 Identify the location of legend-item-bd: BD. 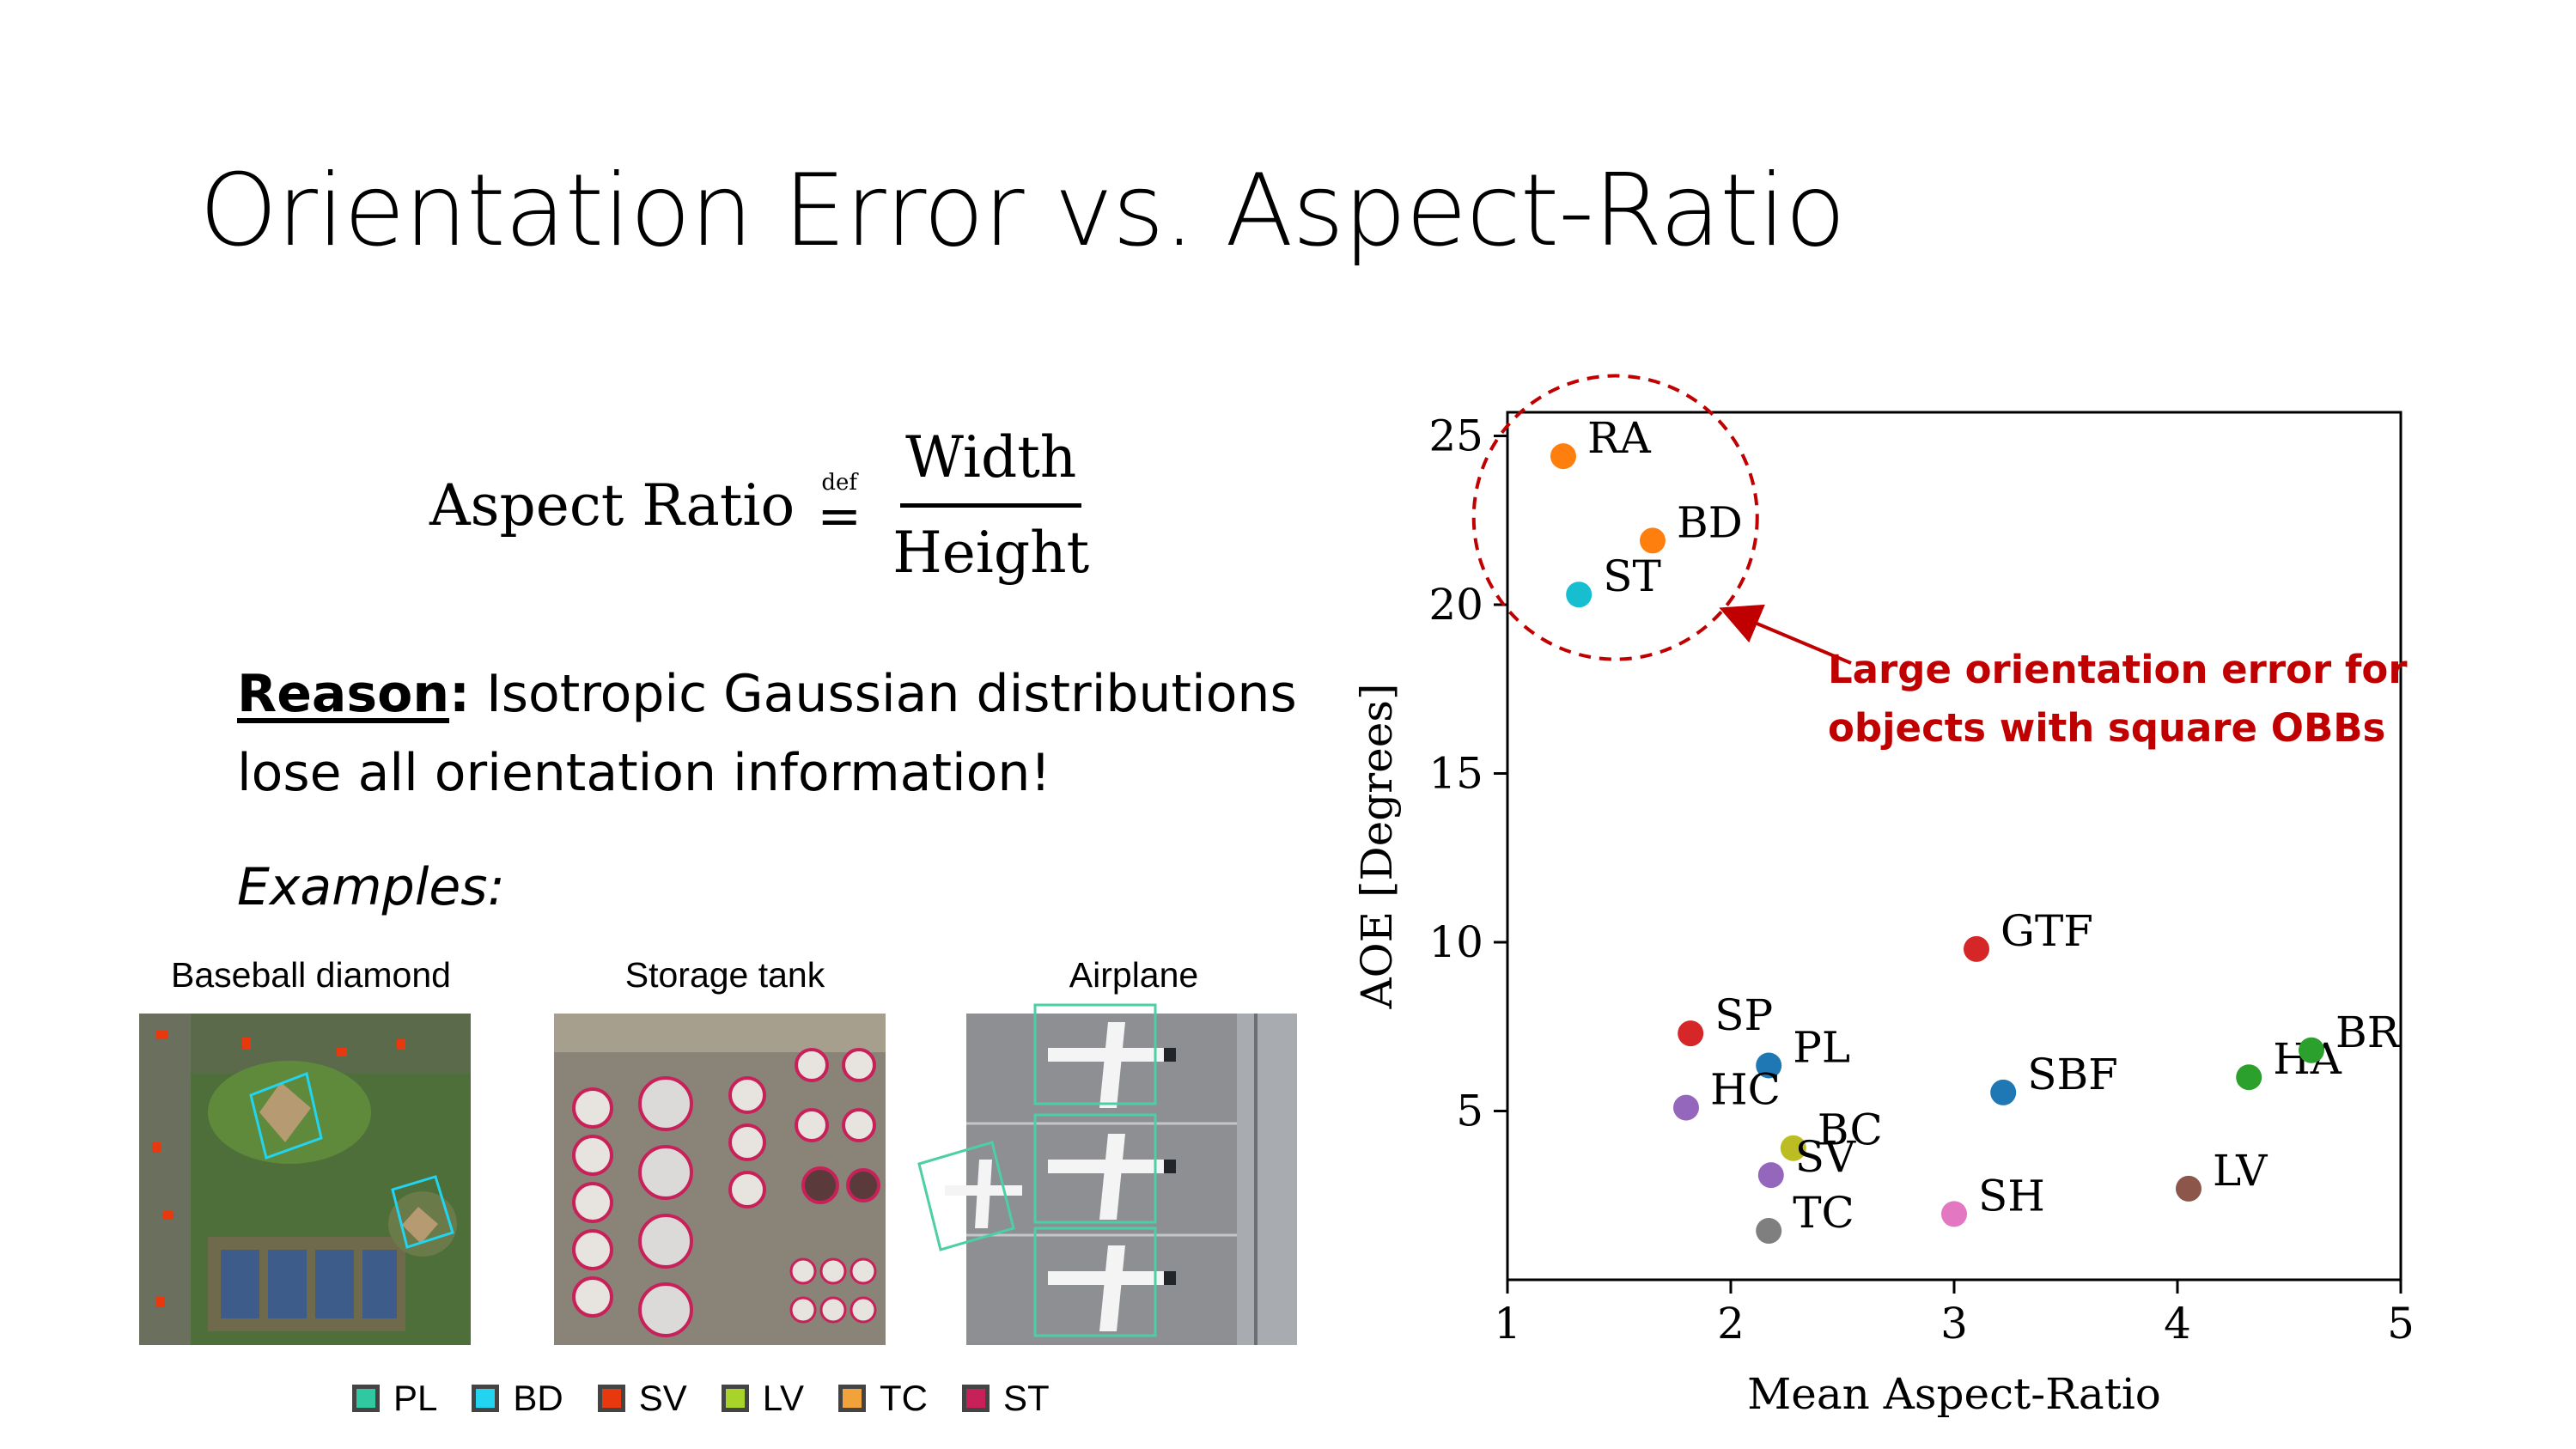
(517, 1398).